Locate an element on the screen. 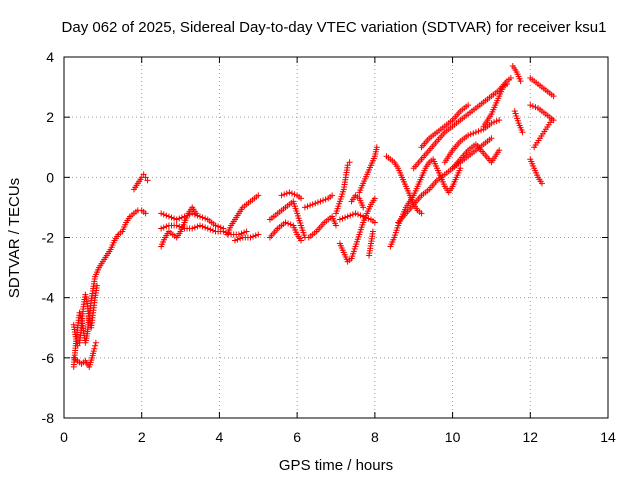 The width and height of the screenshot is (640, 480). y-axis-title: SDTVAR / TECUs is located at coordinates (14, 238).